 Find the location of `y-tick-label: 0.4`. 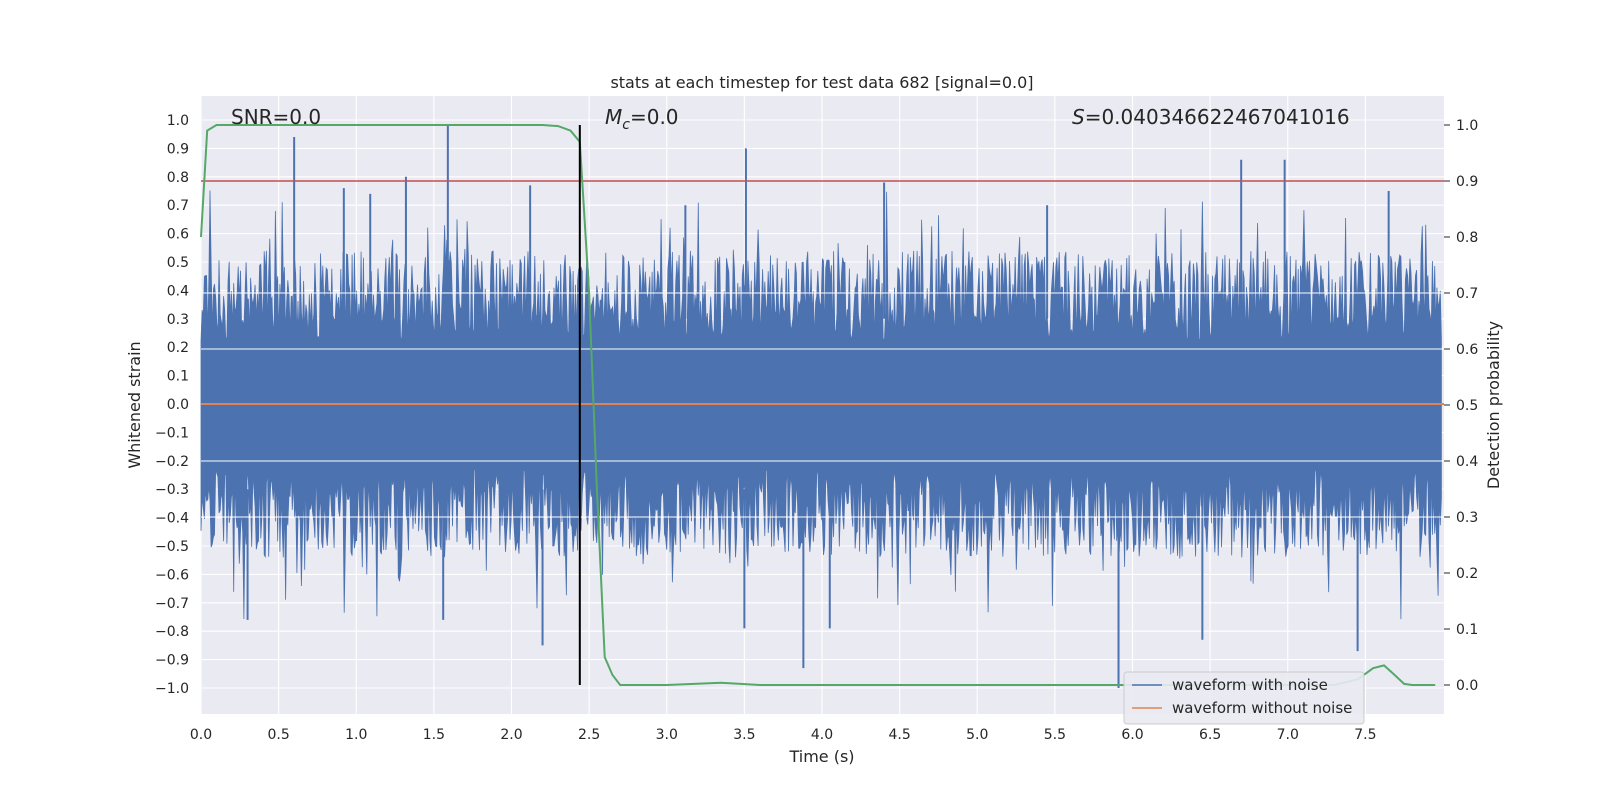

y-tick-label: 0.4 is located at coordinates (178, 291).